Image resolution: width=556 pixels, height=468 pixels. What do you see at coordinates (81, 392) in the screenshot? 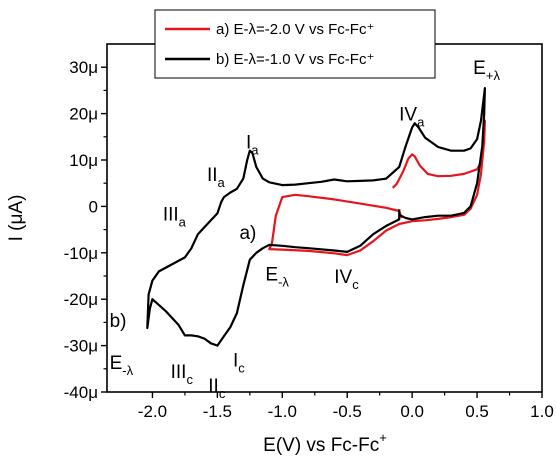
I see `y-tick-label: -40μ` at bounding box center [81, 392].